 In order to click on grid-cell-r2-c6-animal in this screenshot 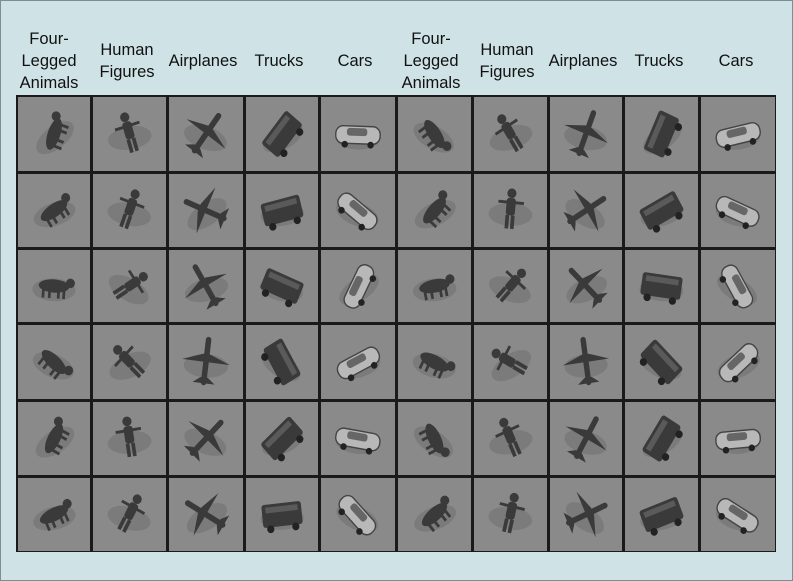, I will do `click(434, 210)`.